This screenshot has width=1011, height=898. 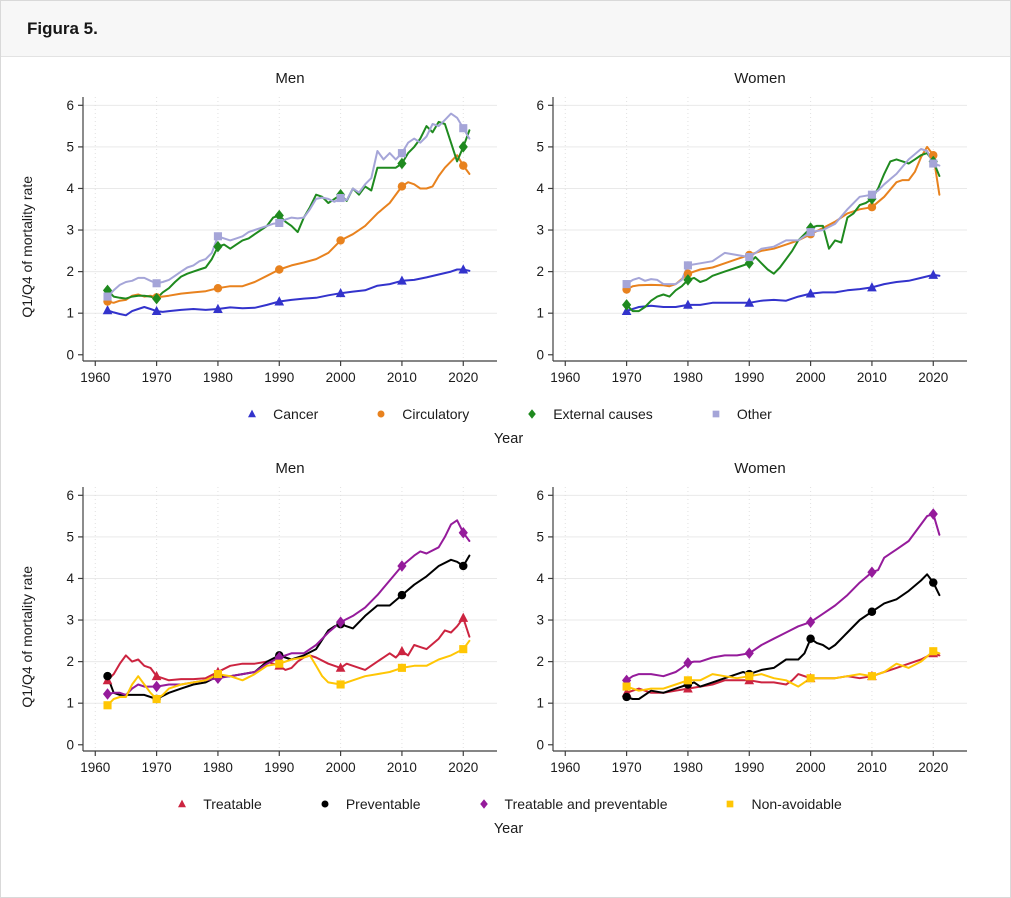 I want to click on panel-title: Men, so click(x=289, y=468).